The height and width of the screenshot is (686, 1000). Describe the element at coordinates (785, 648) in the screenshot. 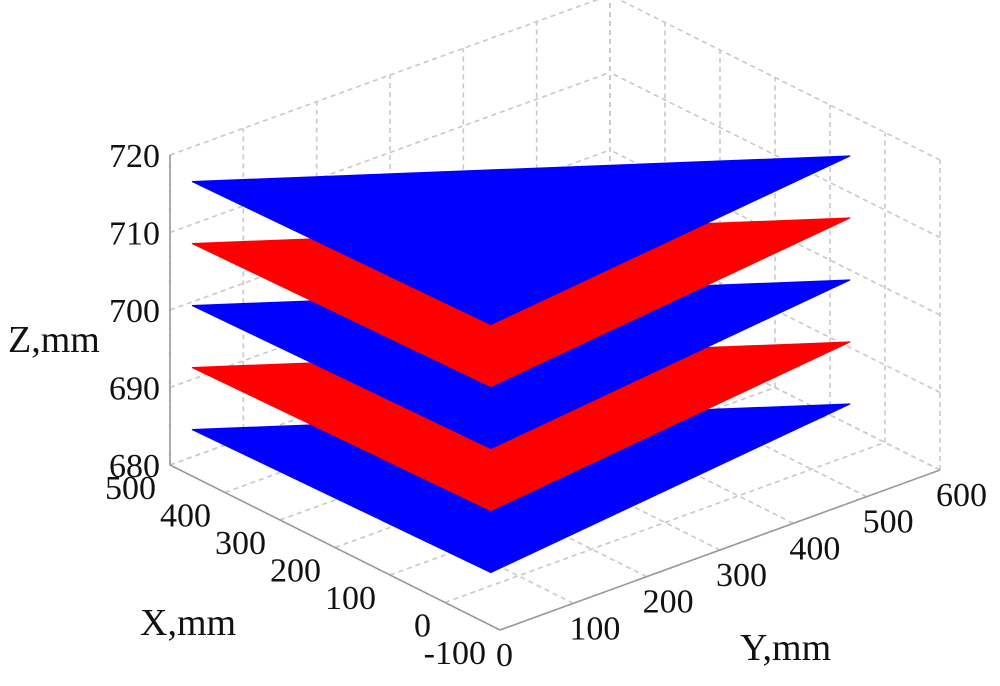

I see `y-axis-label: Y,mm` at that location.